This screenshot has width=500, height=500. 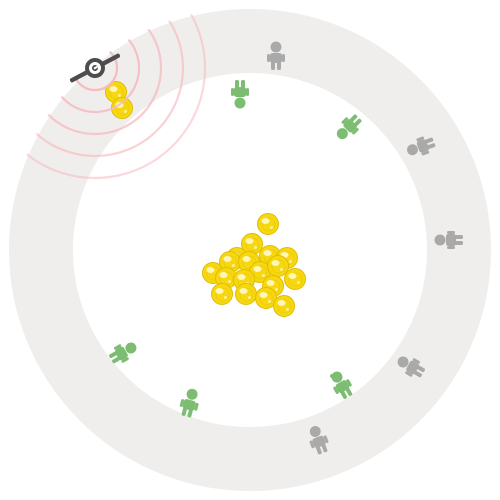 What do you see at coordinates (254, 265) in the screenshot?
I see `gold-pile` at bounding box center [254, 265].